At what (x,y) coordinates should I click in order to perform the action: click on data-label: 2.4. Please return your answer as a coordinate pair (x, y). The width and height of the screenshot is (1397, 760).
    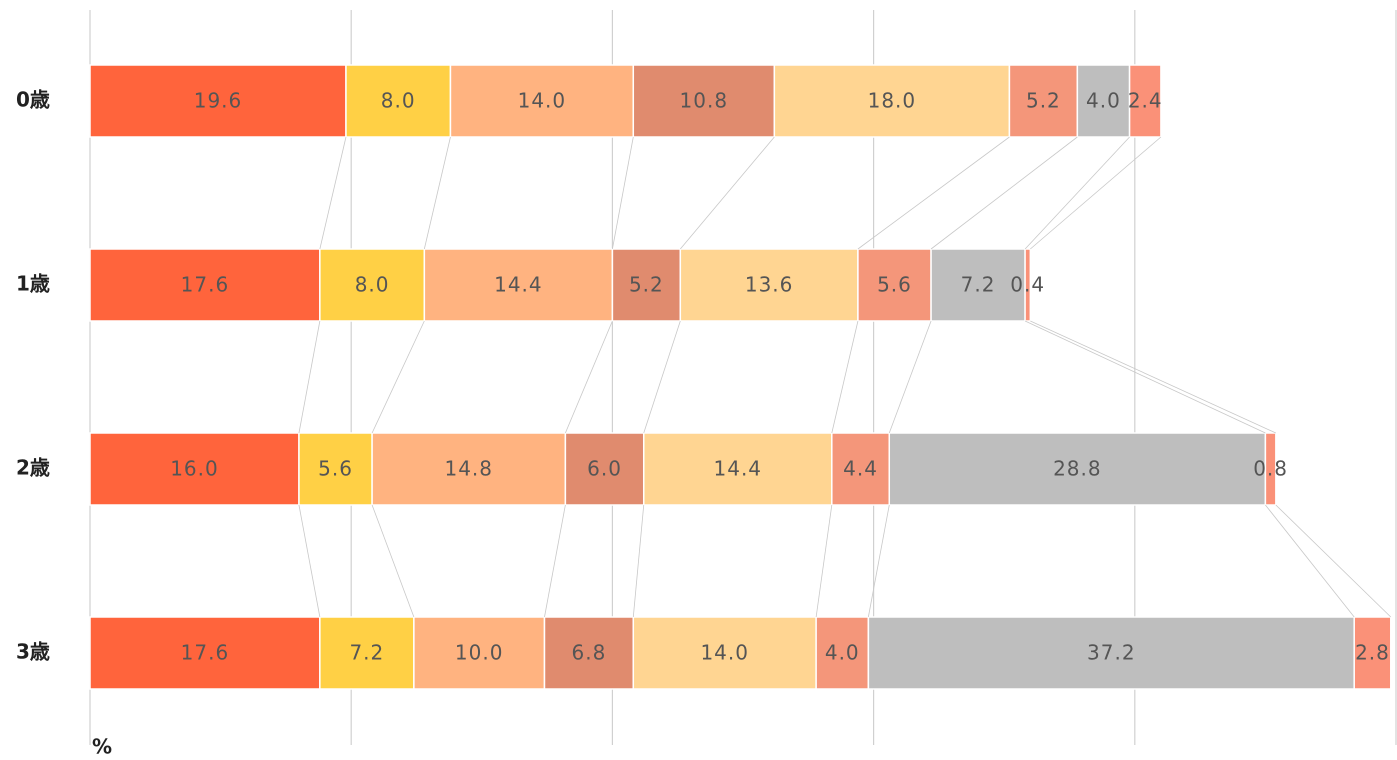
    Looking at the image, I should click on (1145, 101).